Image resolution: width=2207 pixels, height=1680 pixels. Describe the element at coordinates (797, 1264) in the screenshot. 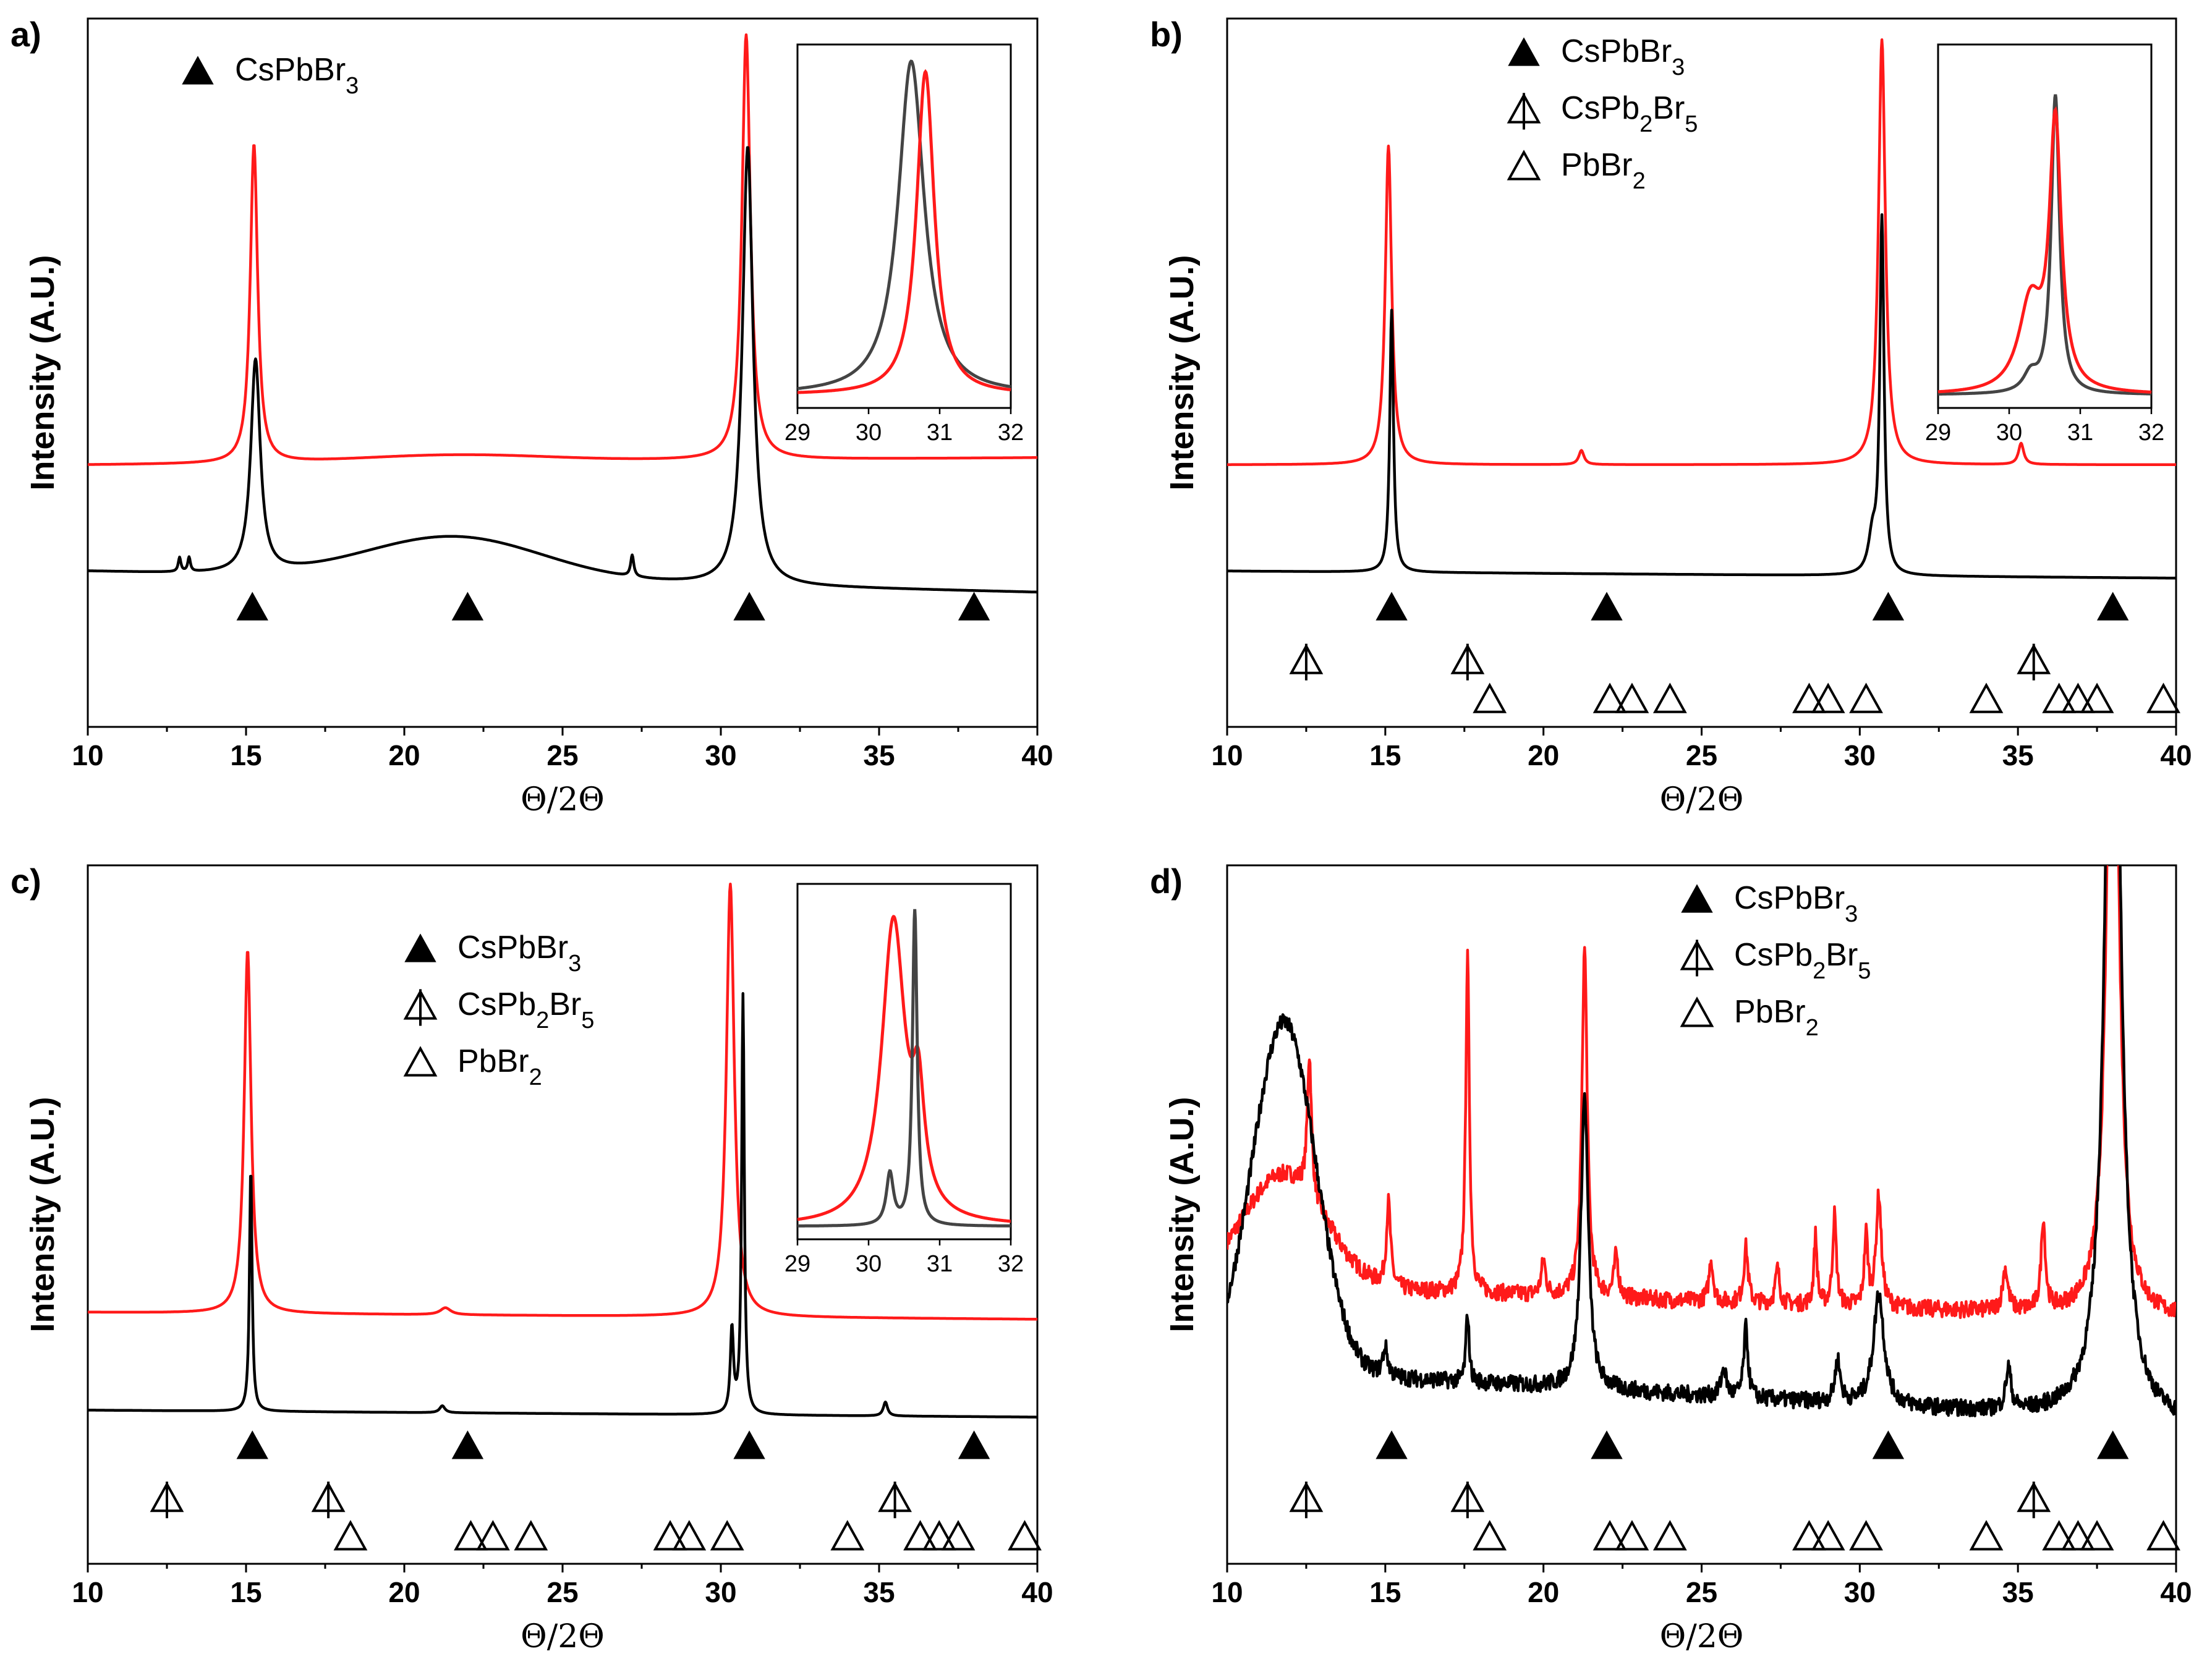

I see `inset-tick-label: 29` at that location.